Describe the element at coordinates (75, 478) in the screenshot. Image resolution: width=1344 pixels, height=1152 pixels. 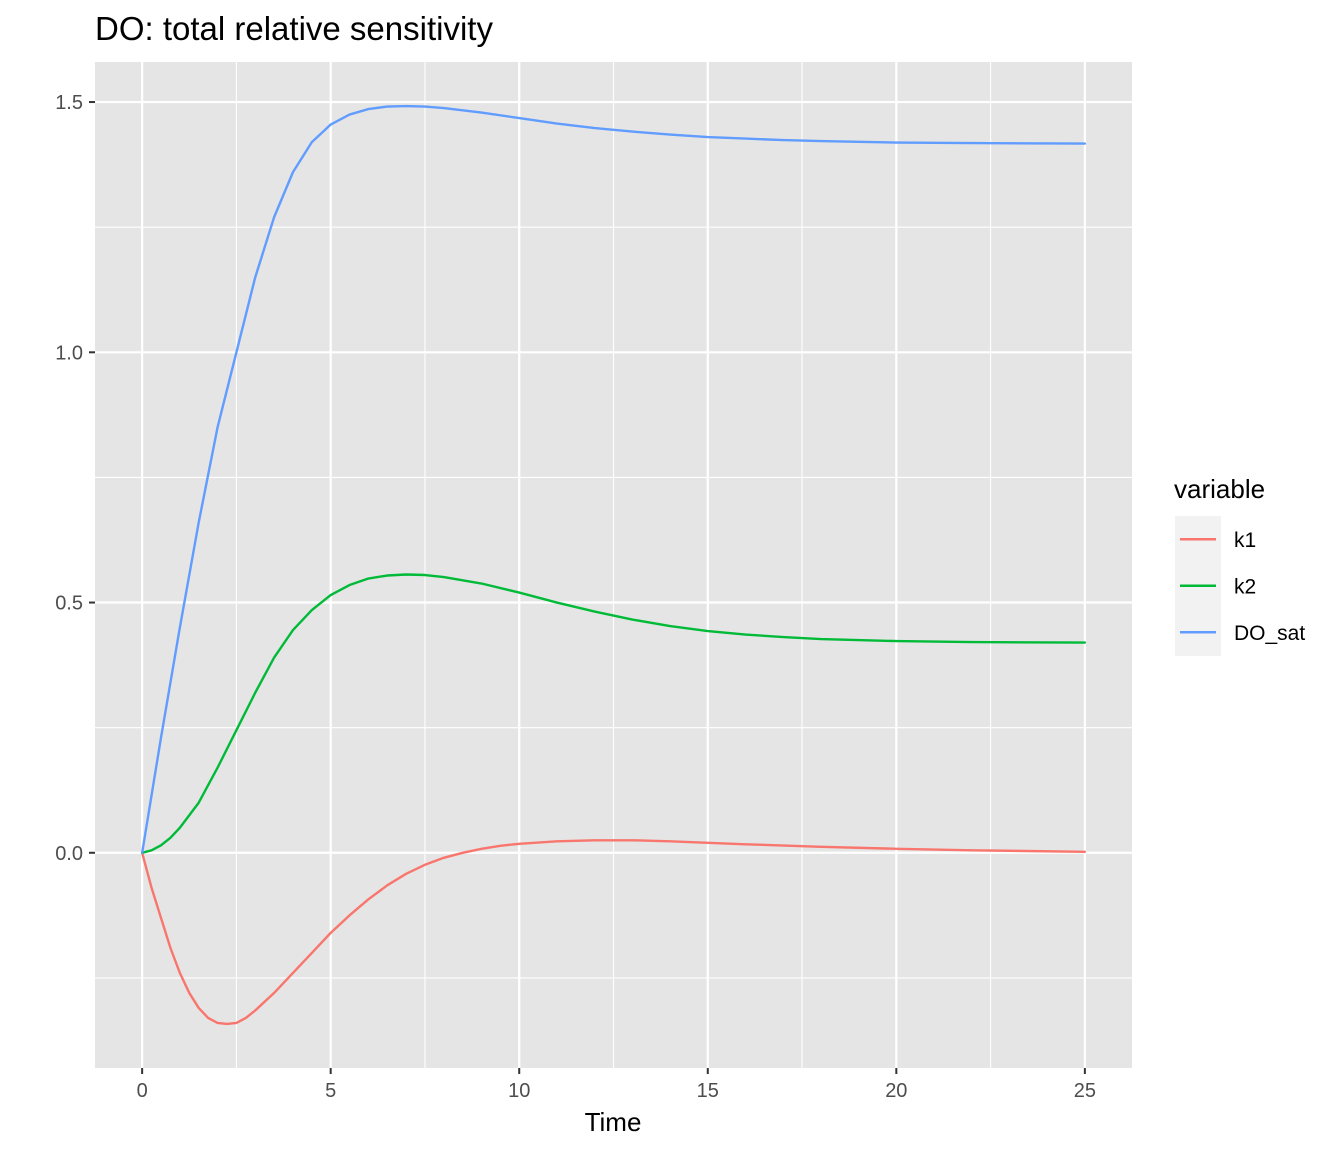
I see `y-axis: 0.0 0.5 1.0 1.5` at that location.